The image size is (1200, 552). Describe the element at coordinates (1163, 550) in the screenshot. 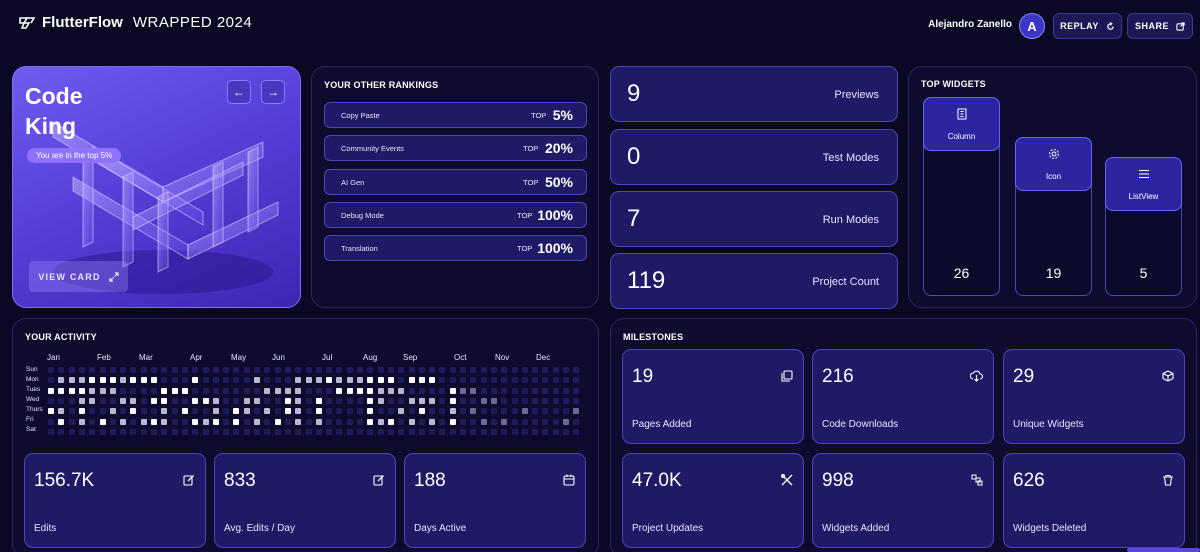

I see `scroll-indicator` at that location.